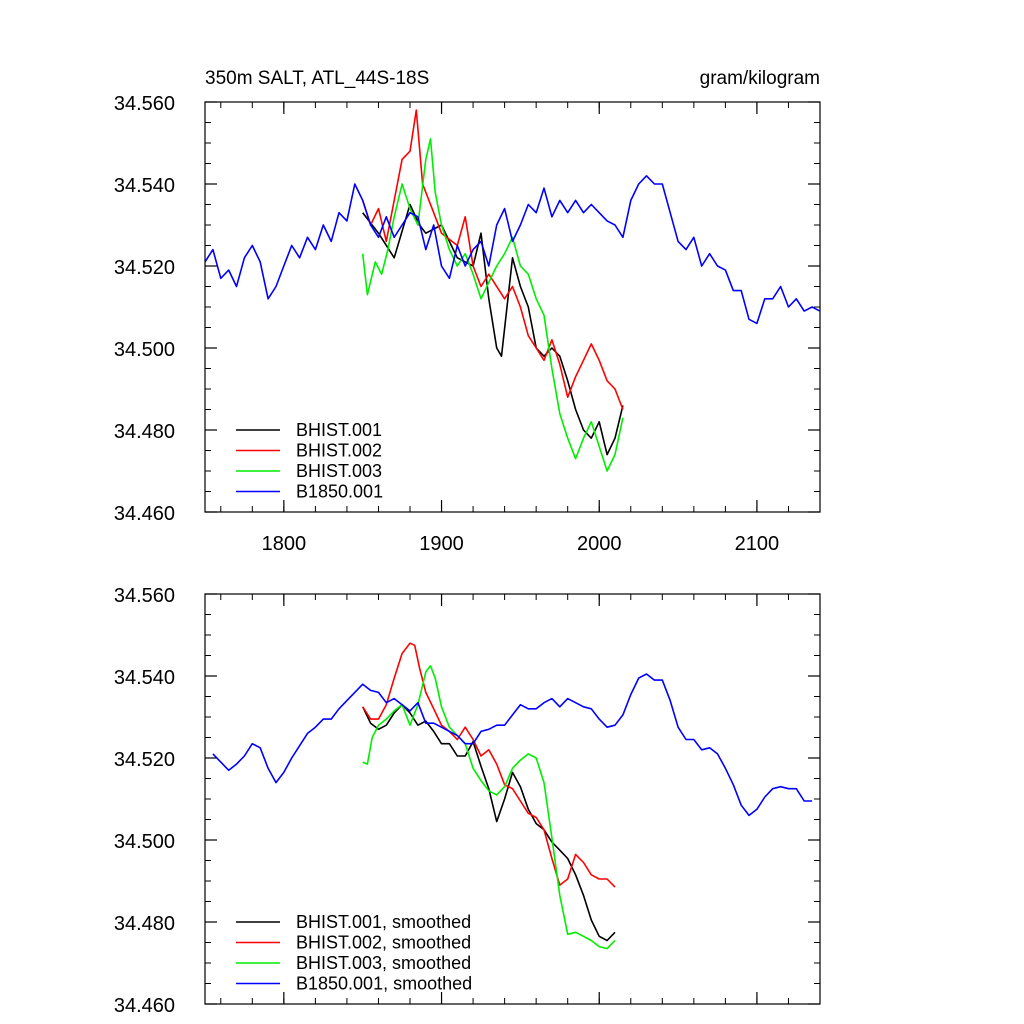 Image resolution: width=1024 pixels, height=1024 pixels. What do you see at coordinates (339, 451) in the screenshot?
I see `legend-label: BHIST.002` at bounding box center [339, 451].